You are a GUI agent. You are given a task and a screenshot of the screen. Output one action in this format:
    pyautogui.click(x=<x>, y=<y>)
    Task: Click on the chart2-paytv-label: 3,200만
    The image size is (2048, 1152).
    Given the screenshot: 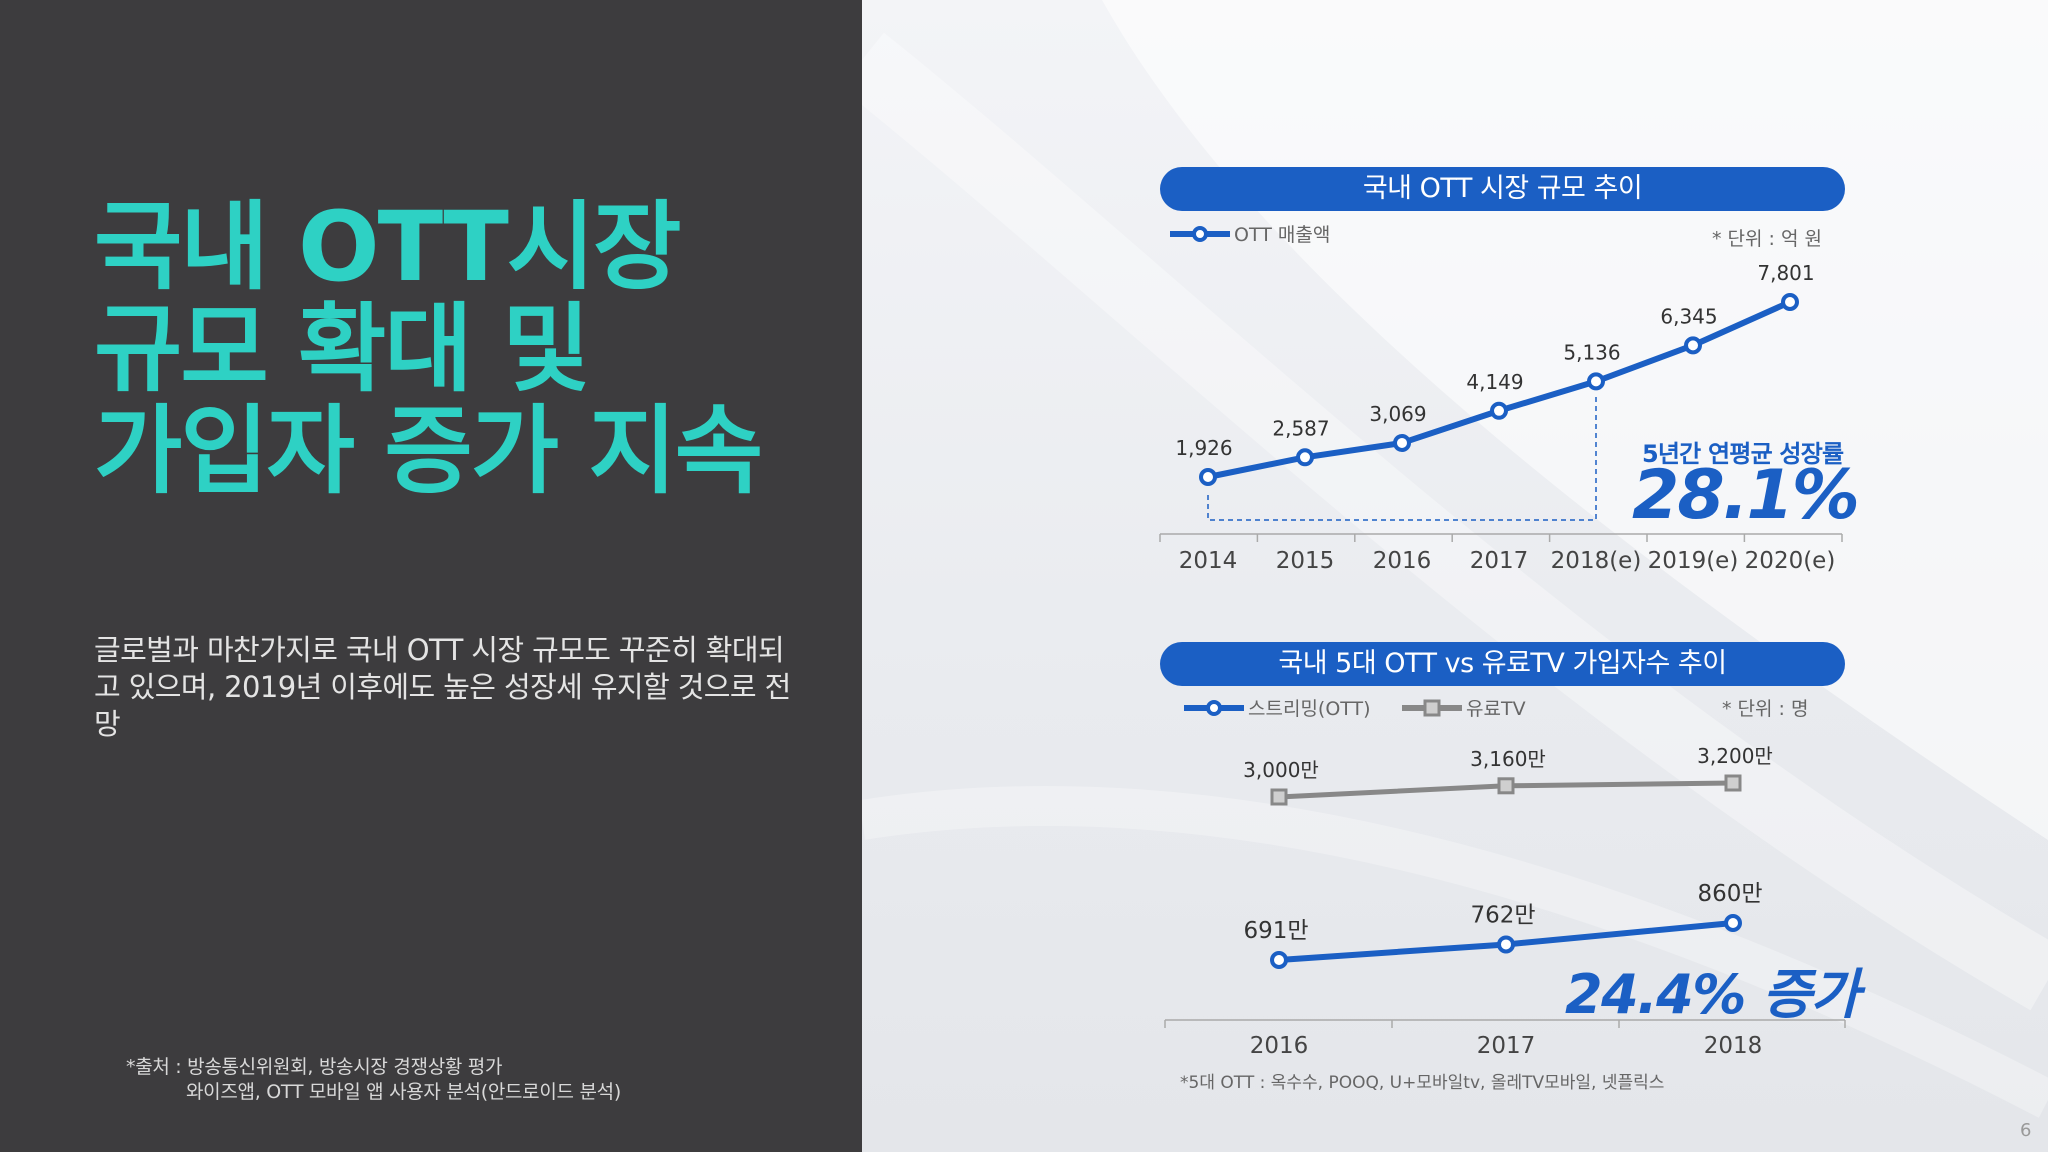 What is the action you would take?
    pyautogui.click(x=1735, y=756)
    